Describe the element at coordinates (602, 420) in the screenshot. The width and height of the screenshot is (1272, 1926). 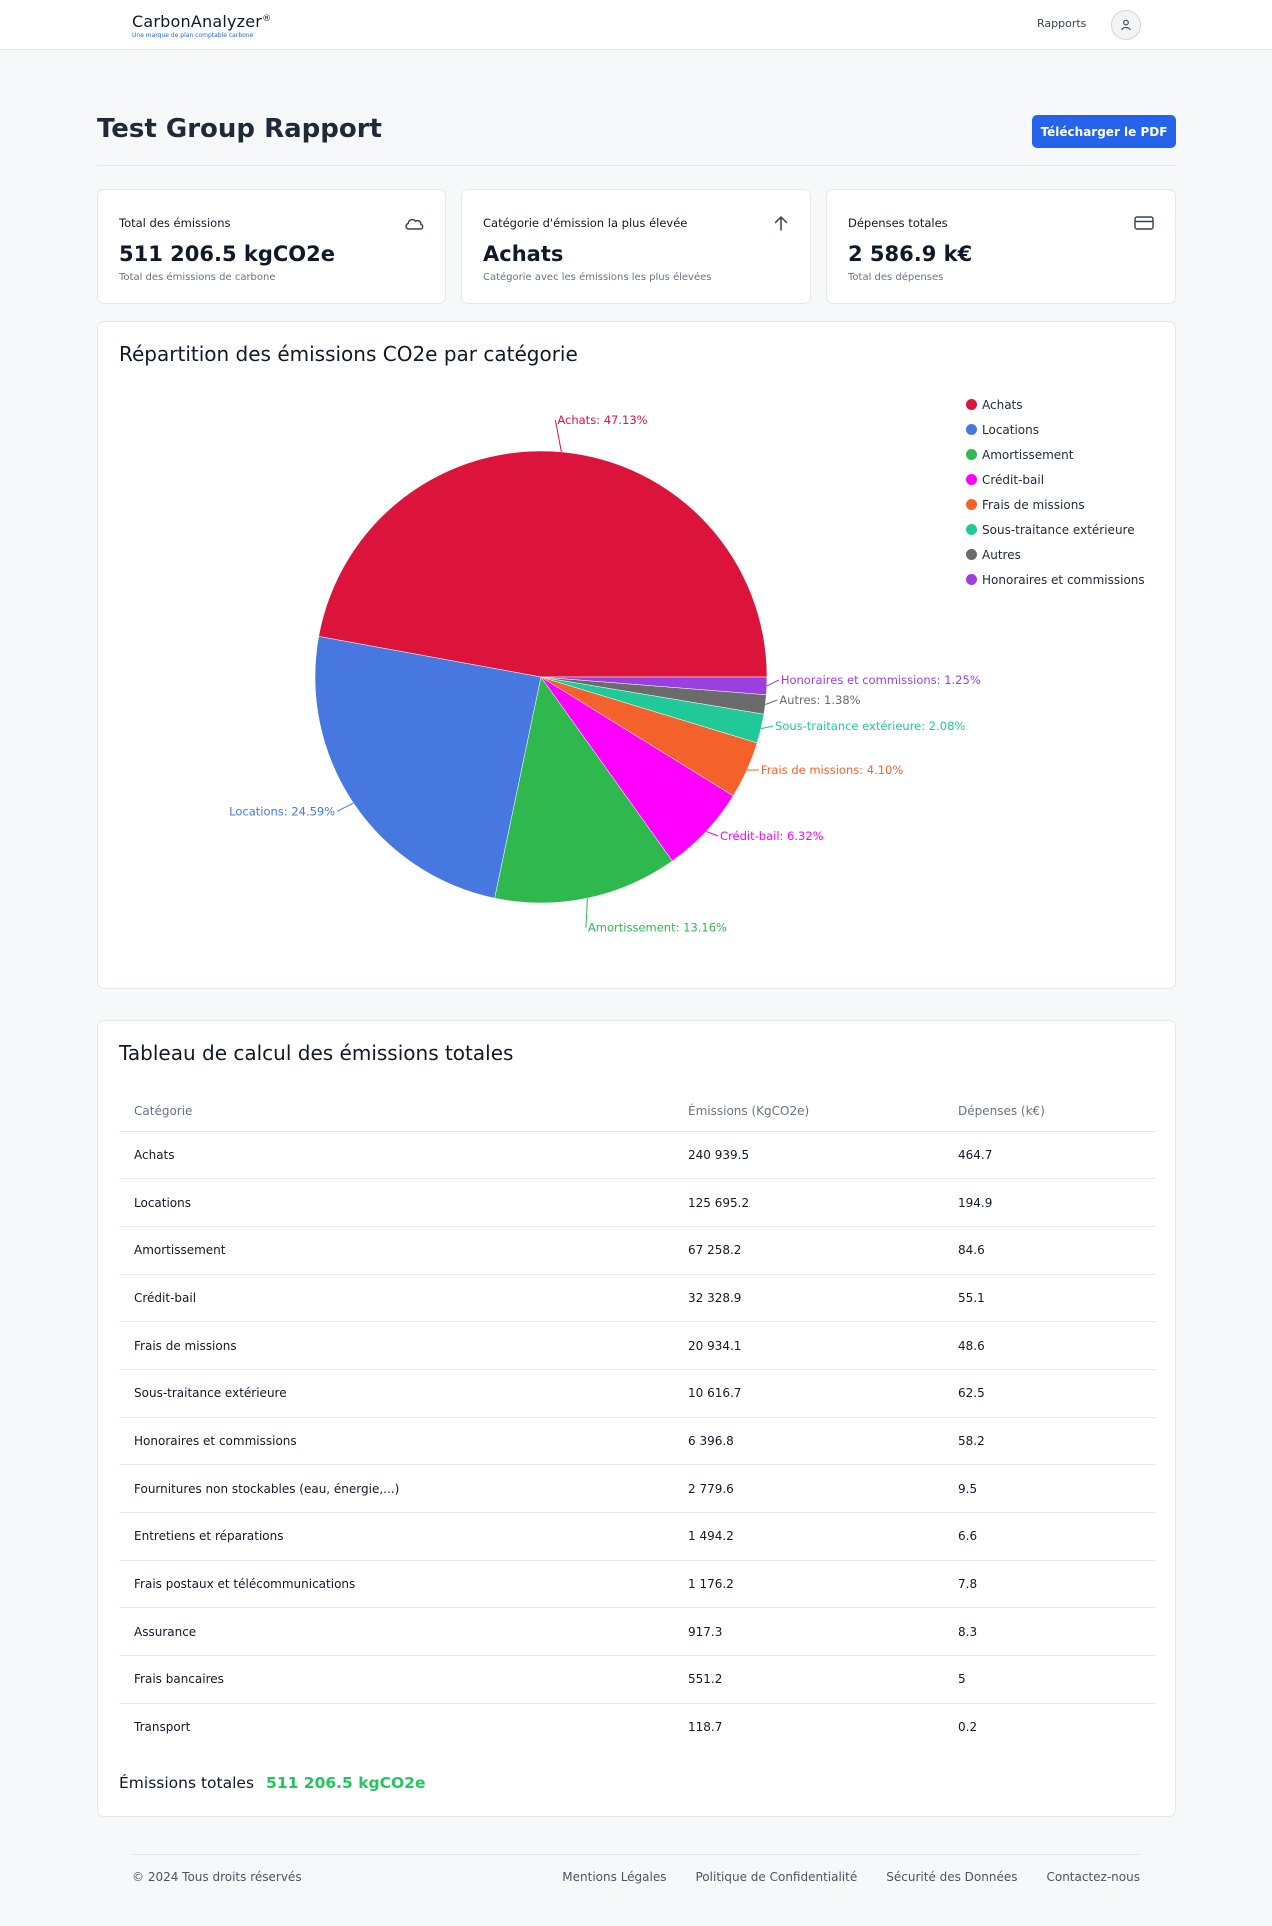
I see `pie-slice-label: Achats: 47.13%` at that location.